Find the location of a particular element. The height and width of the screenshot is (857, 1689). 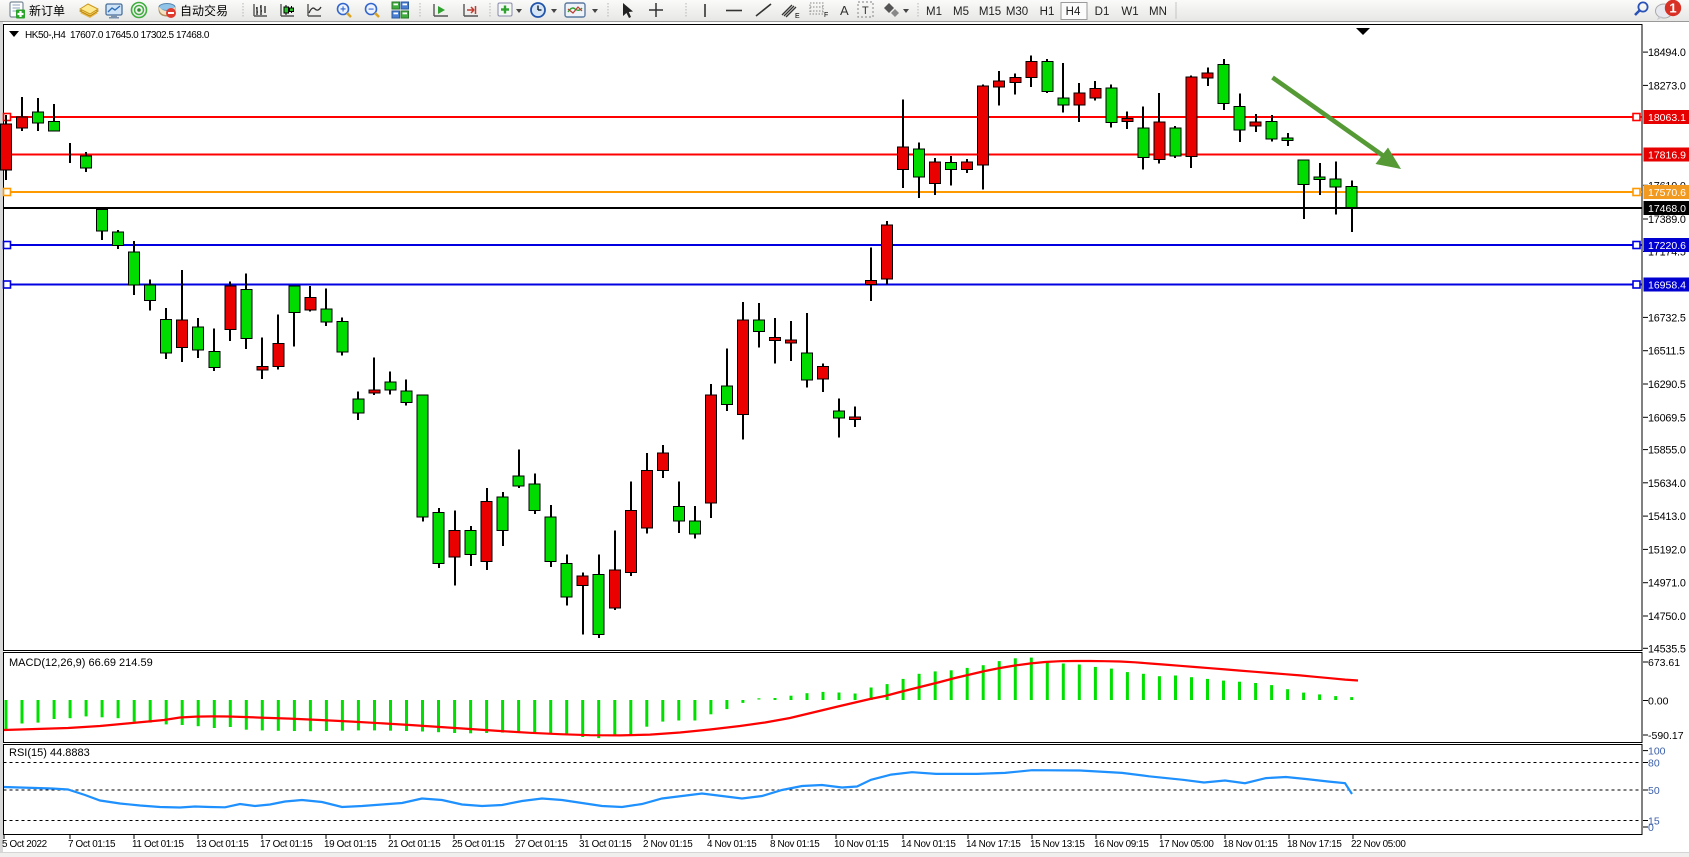

svg-text: 17389.0 is located at coordinates (1667, 220).